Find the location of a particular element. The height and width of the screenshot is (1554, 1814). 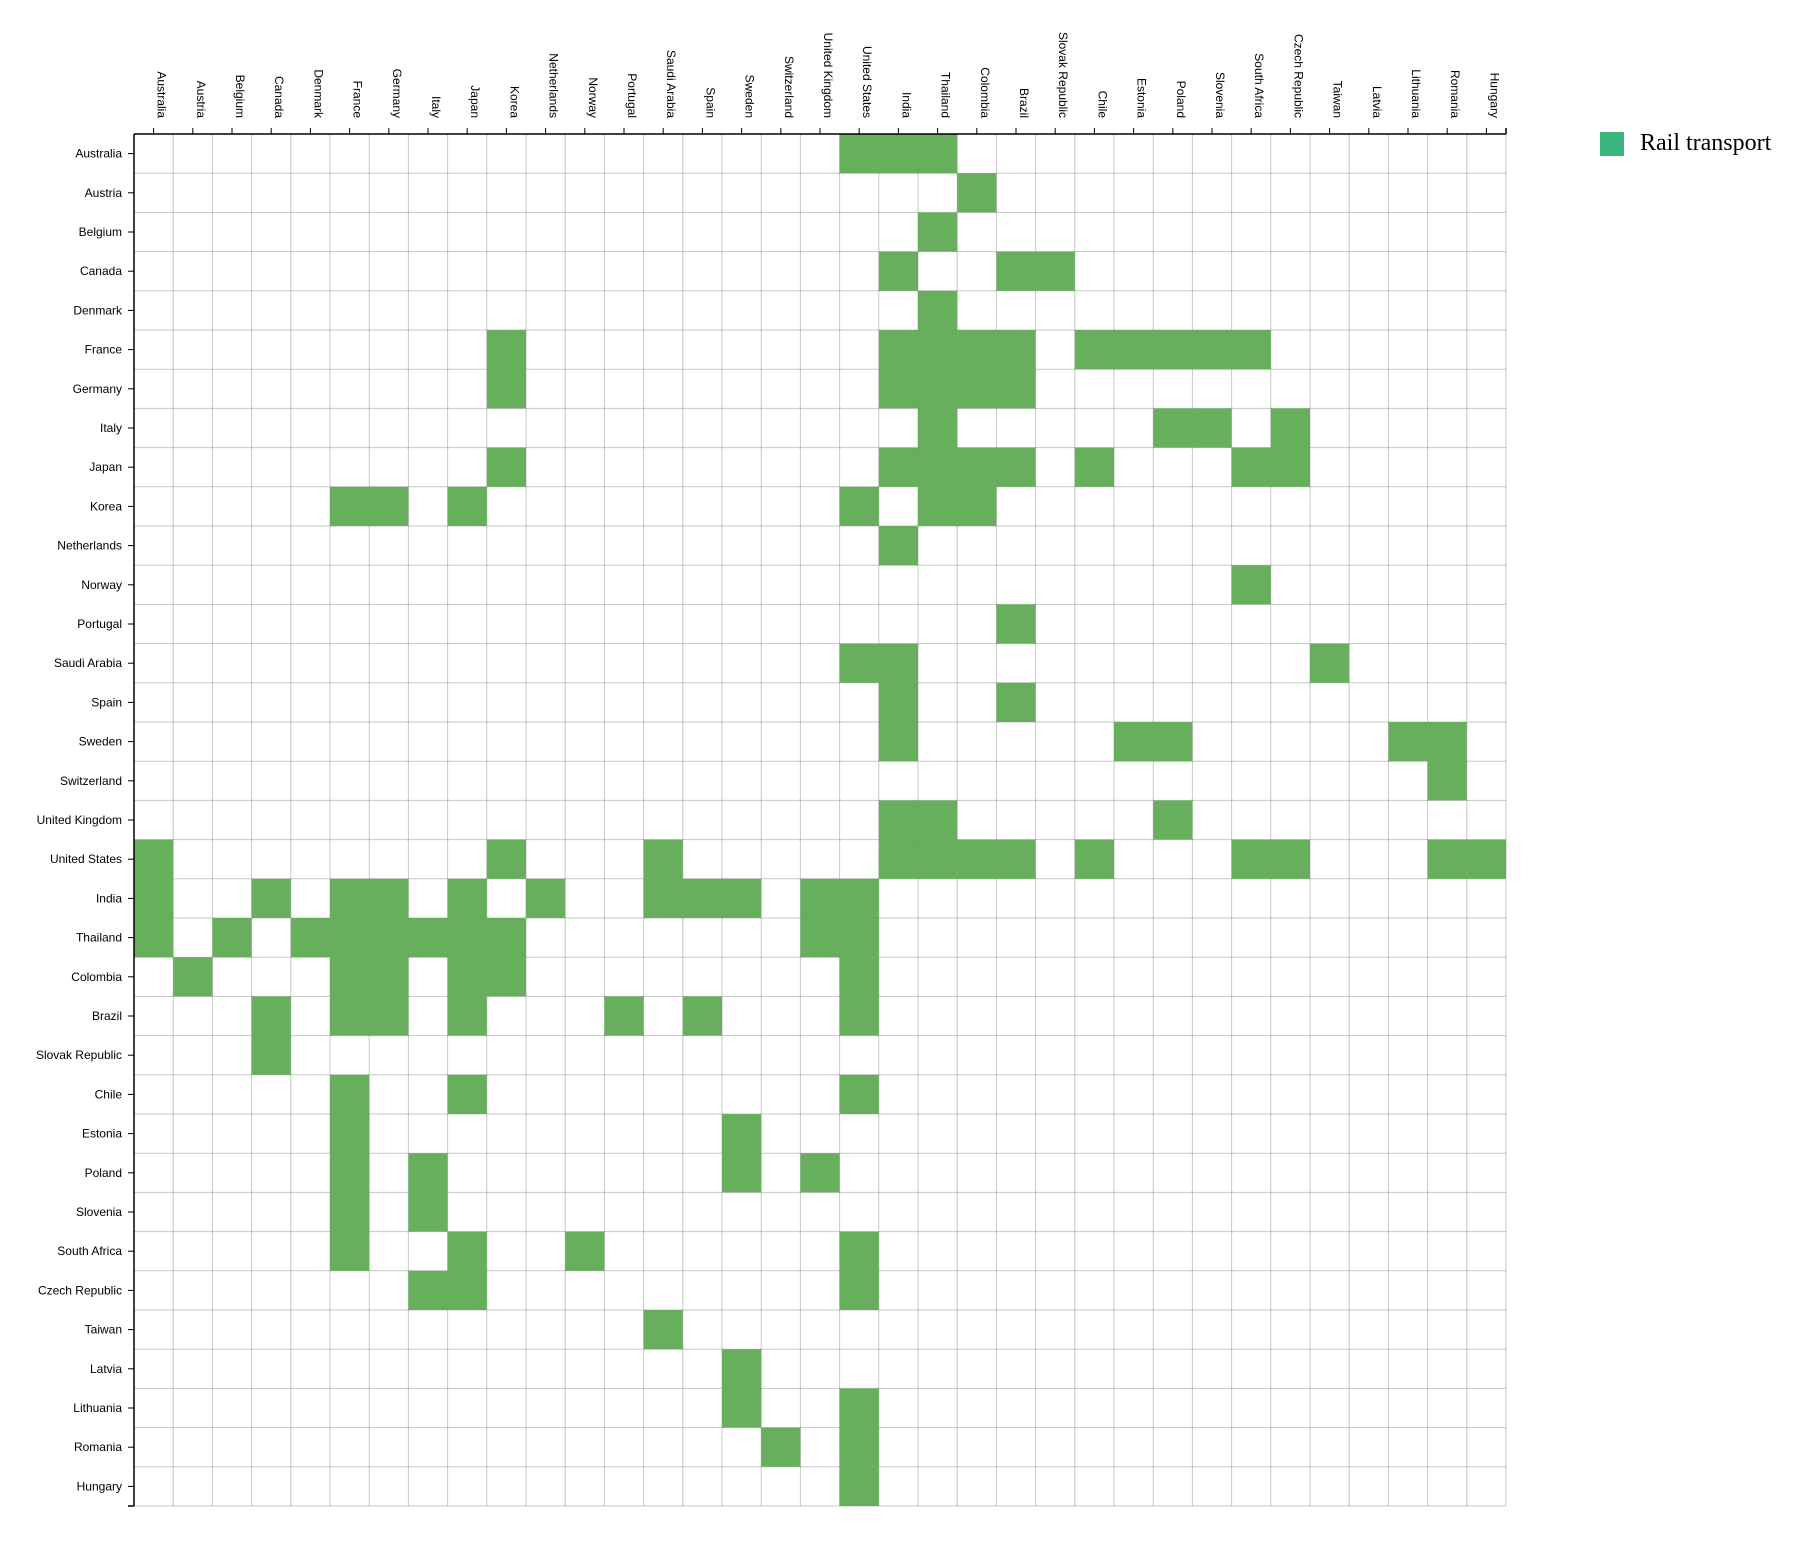

x-tick-label: Norway is located at coordinates (593, 97).